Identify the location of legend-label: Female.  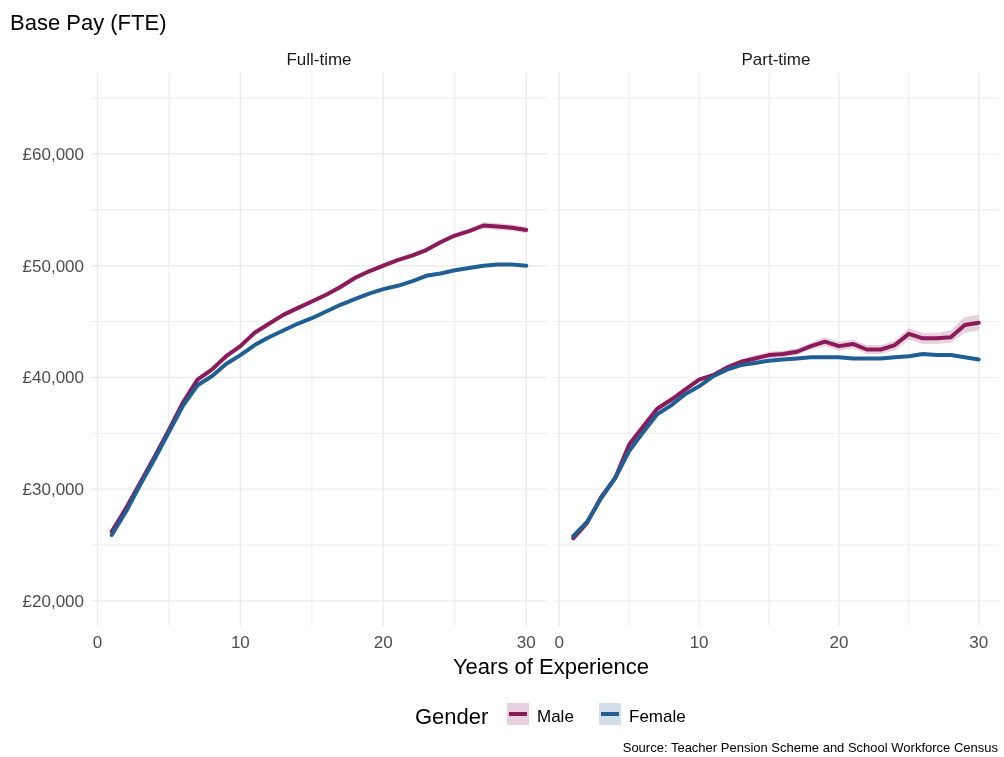
(657, 716).